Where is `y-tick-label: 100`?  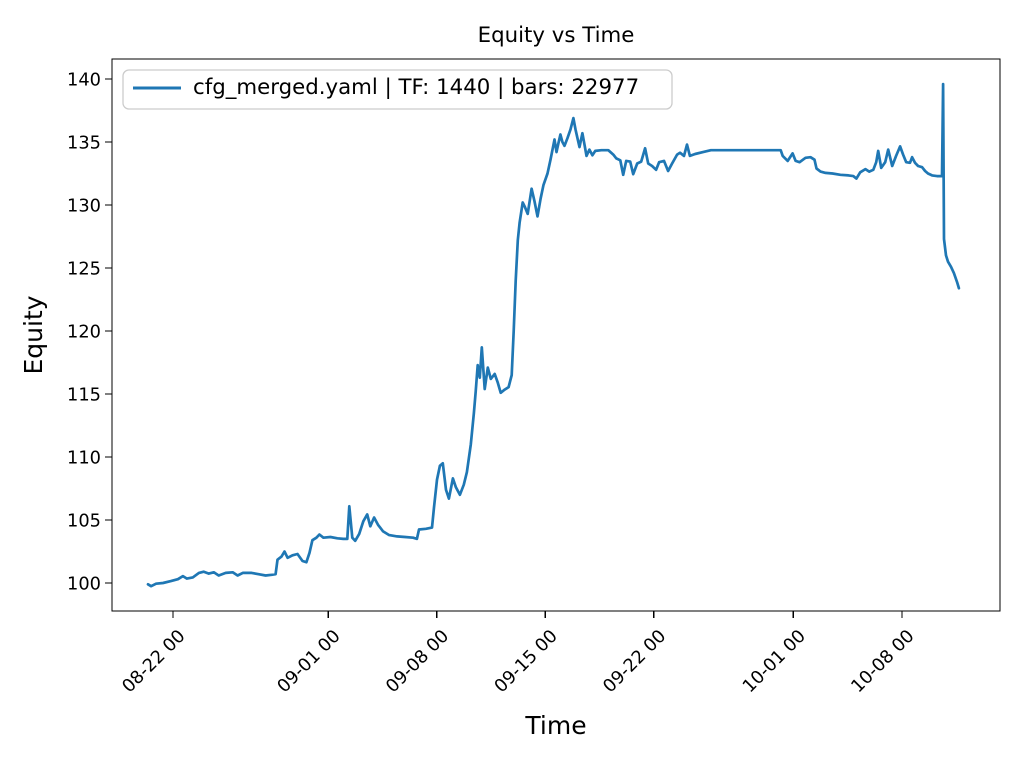 y-tick-label: 100 is located at coordinates (84, 584).